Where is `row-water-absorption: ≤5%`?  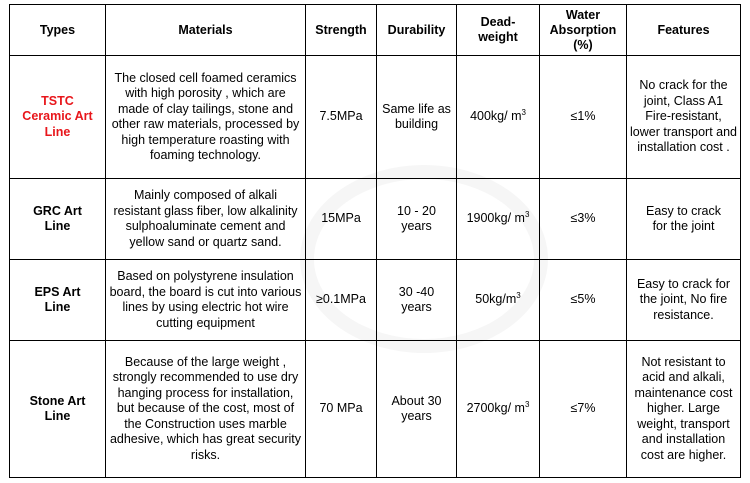 row-water-absorption: ≤5% is located at coordinates (583, 300).